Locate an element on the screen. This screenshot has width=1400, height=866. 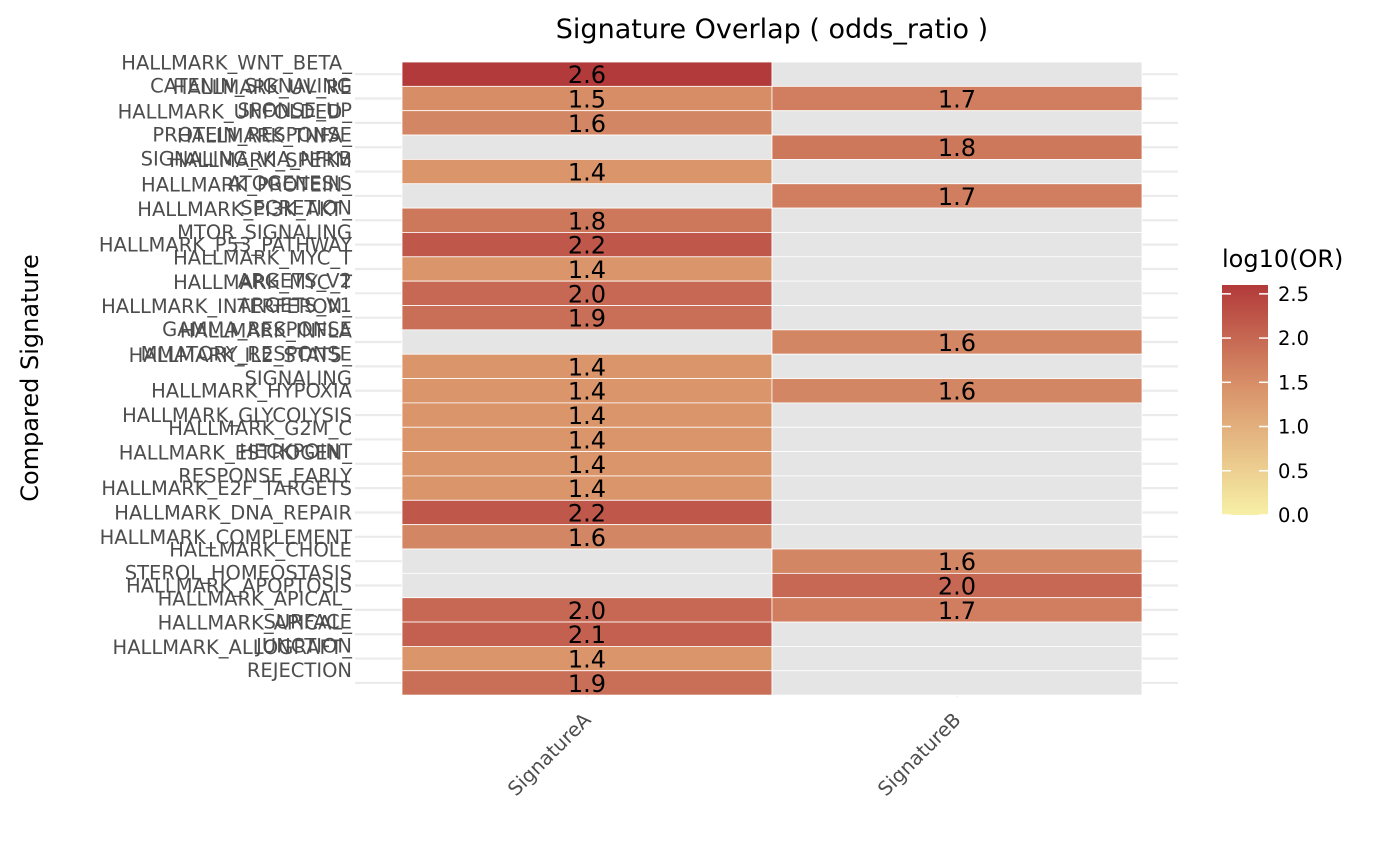
y-tick-label: HECKPOINT is located at coordinates (295, 451).